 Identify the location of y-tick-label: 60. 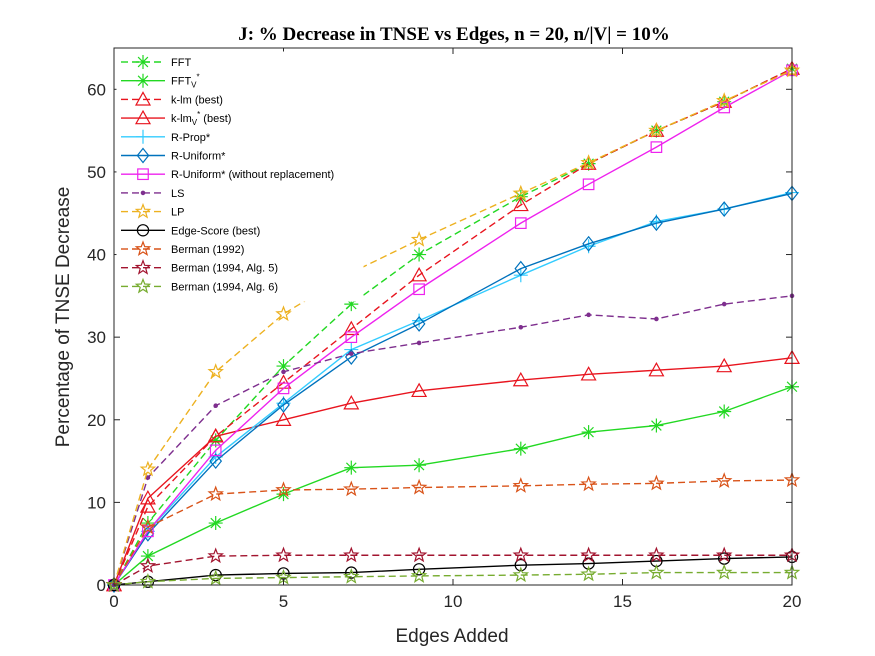
(96, 89).